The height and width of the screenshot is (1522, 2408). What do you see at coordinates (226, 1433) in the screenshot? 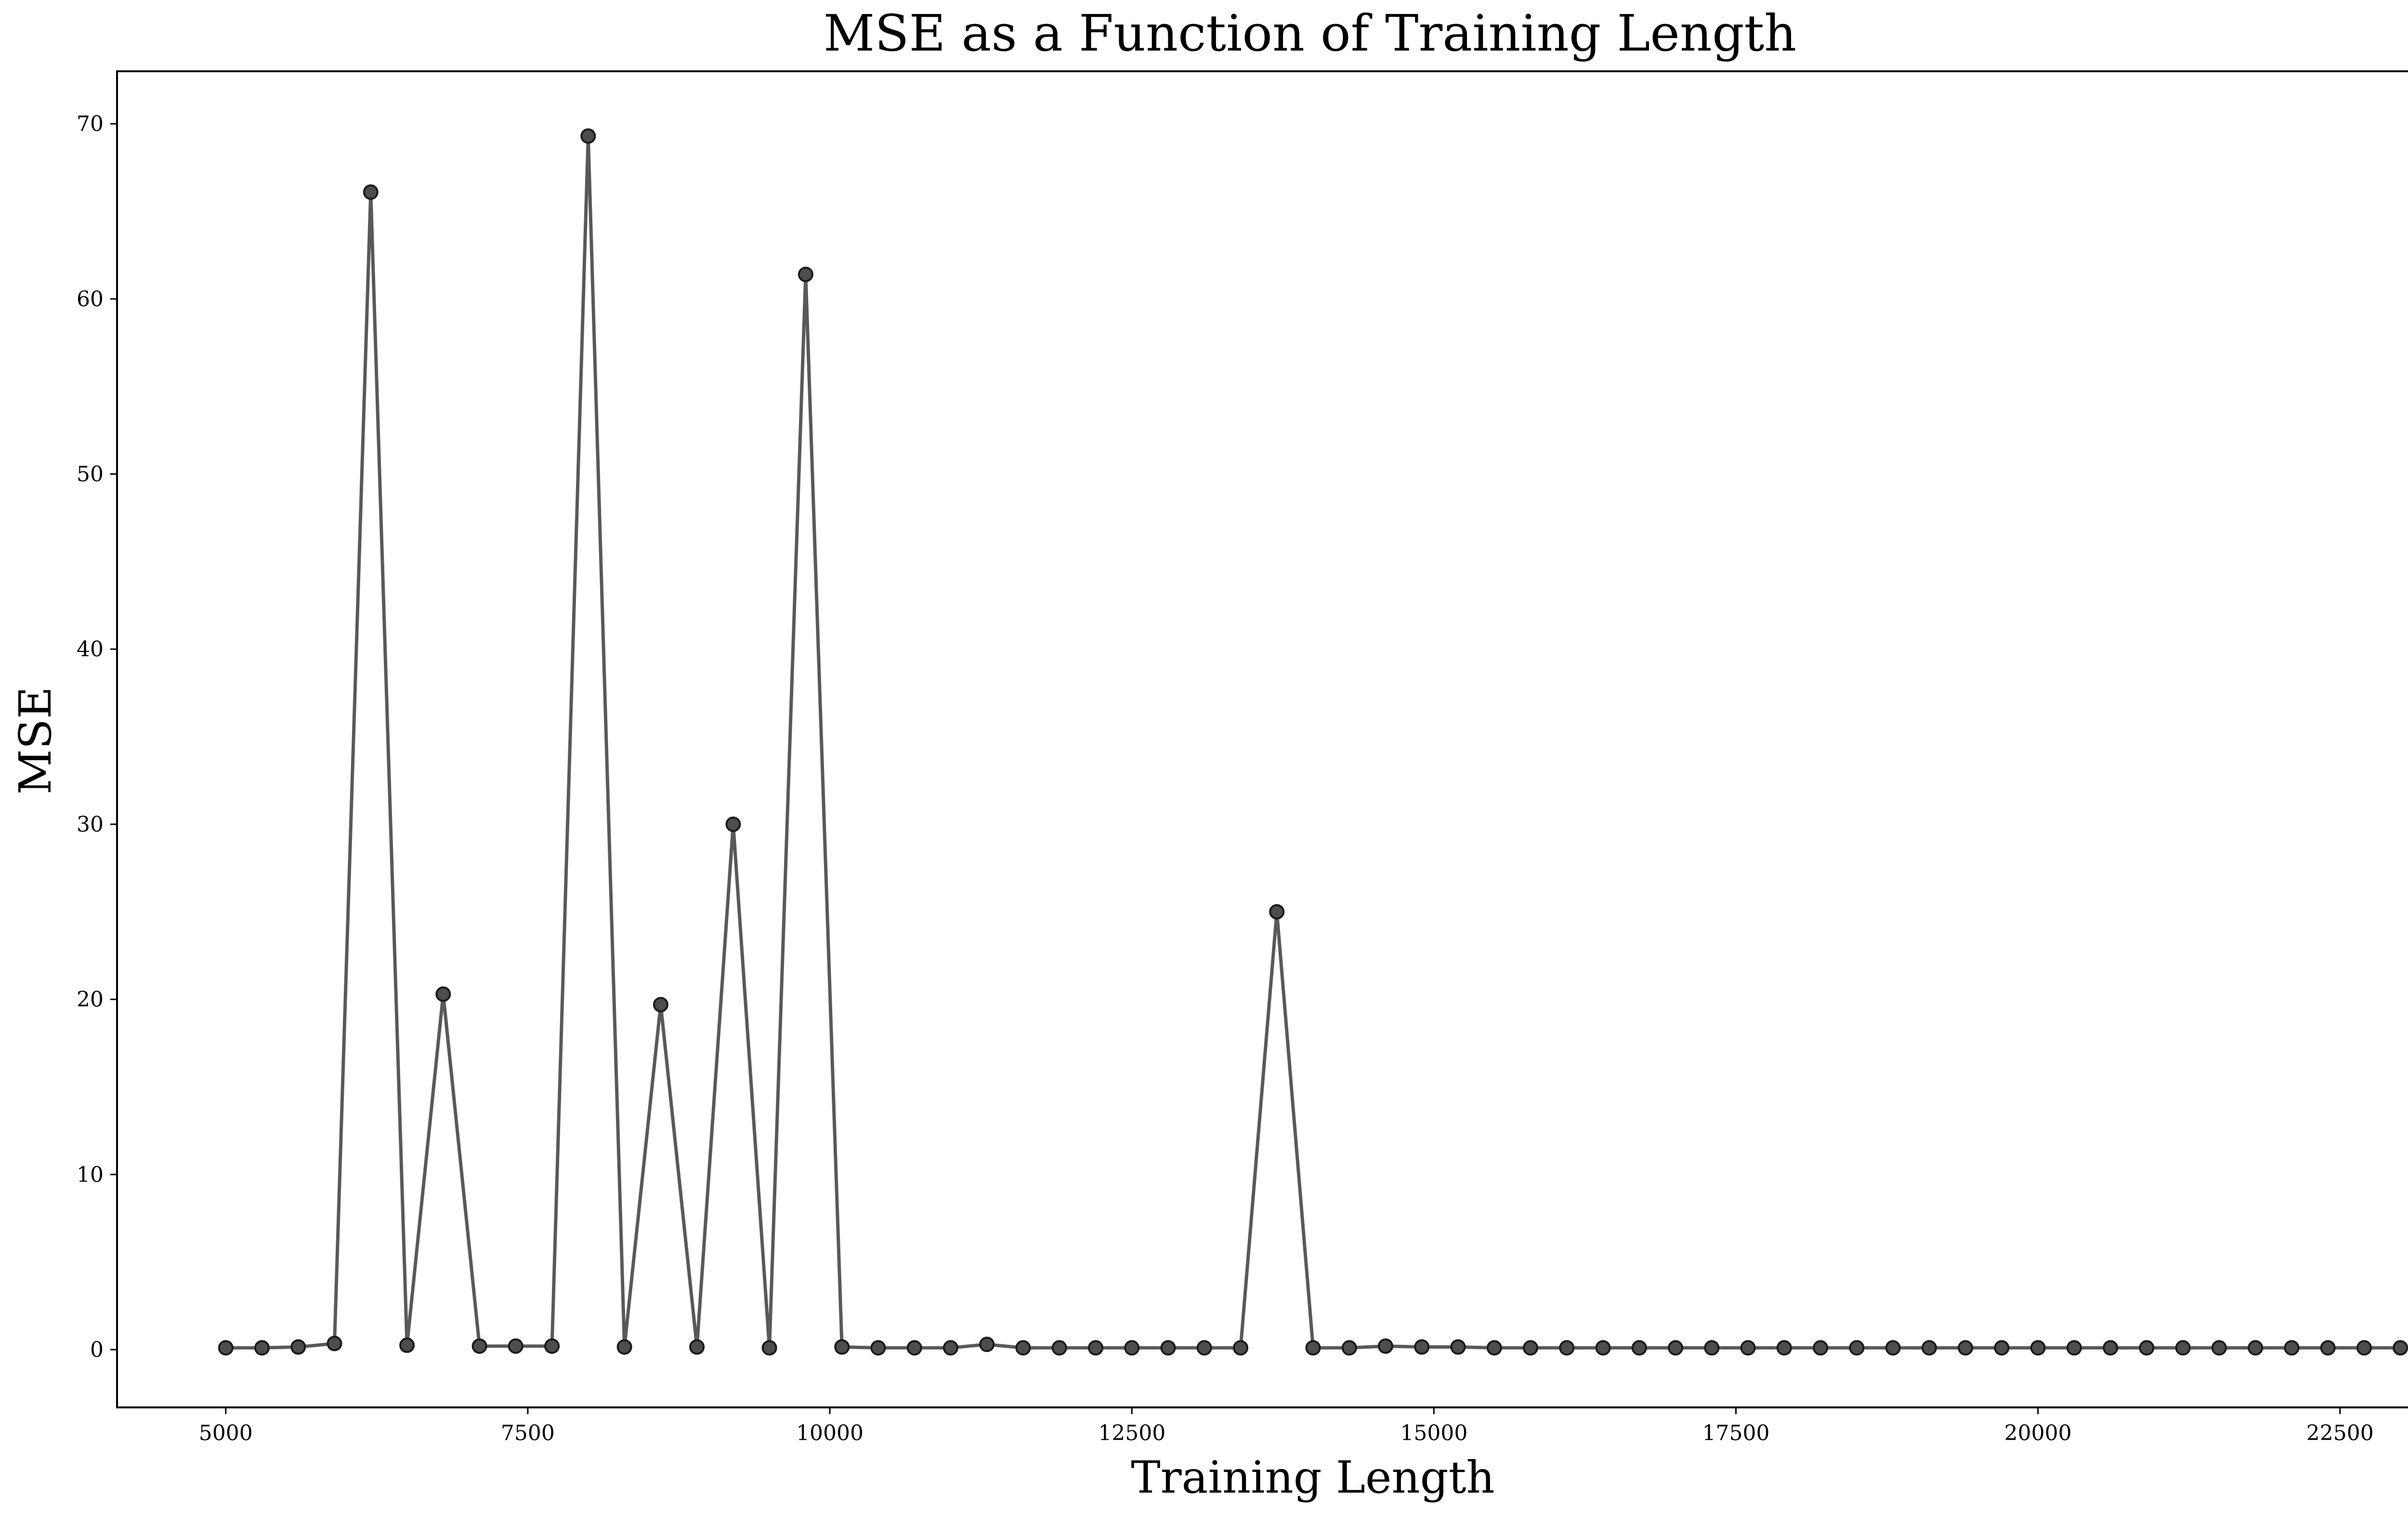
I see `x-tick-label: 5000` at bounding box center [226, 1433].